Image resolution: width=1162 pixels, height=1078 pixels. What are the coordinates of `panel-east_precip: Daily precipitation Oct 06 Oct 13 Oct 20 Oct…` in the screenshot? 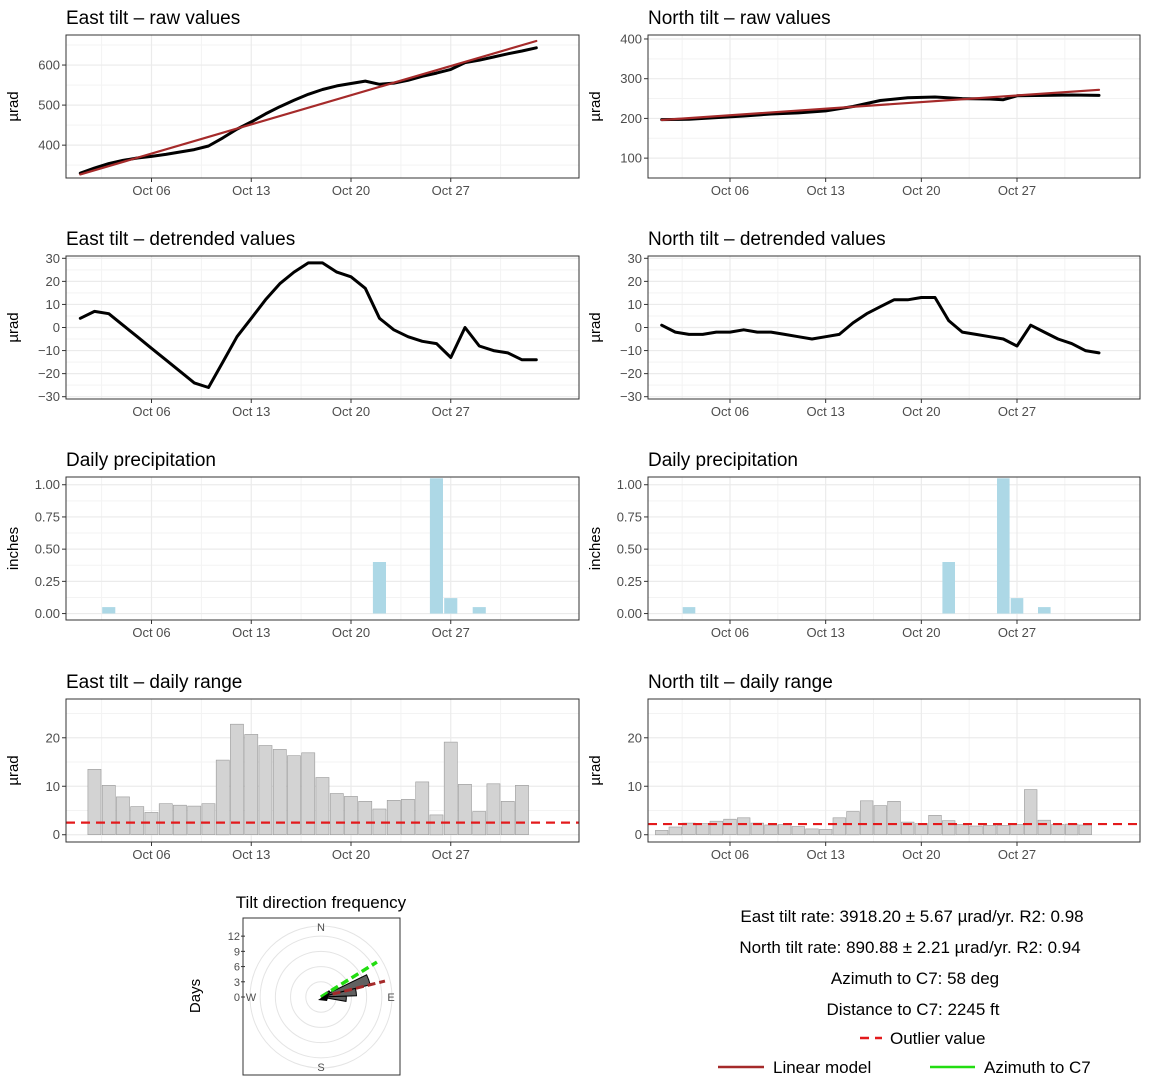 It's located at (292, 545).